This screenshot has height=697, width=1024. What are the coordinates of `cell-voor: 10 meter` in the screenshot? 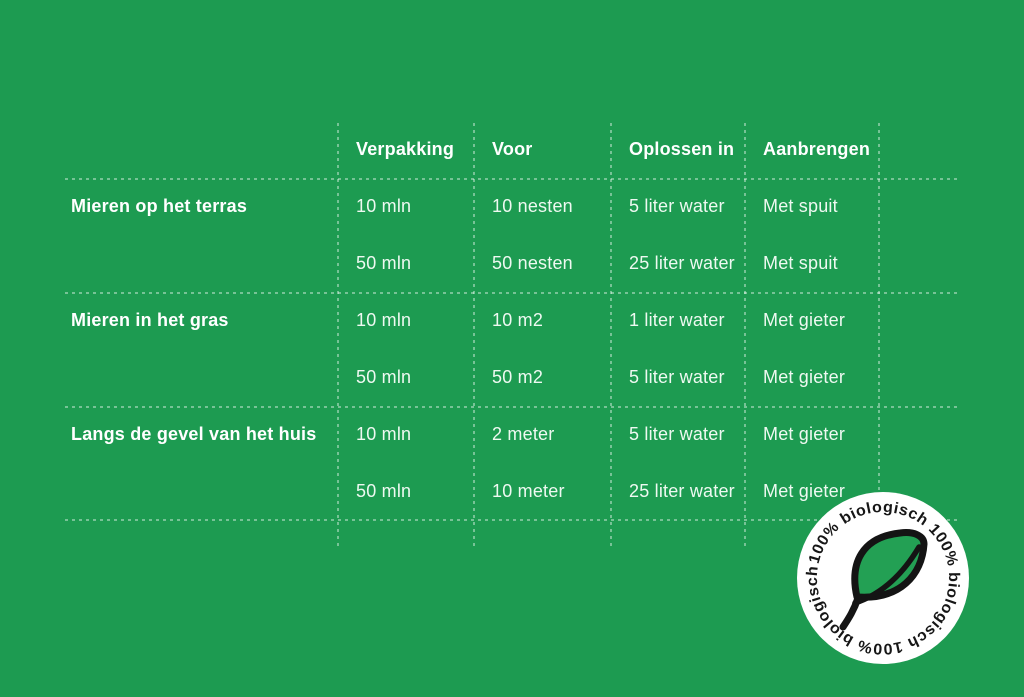 It's located at (528, 491).